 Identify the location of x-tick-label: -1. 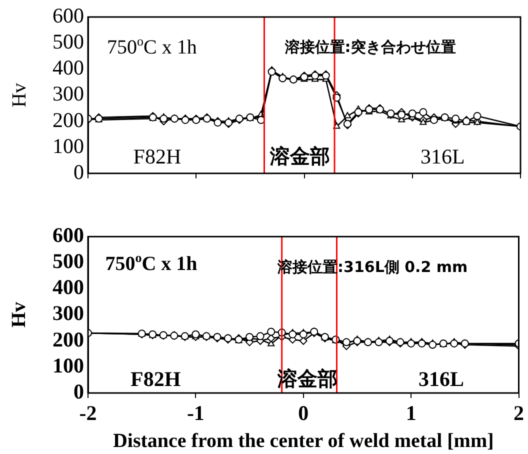
(195, 413).